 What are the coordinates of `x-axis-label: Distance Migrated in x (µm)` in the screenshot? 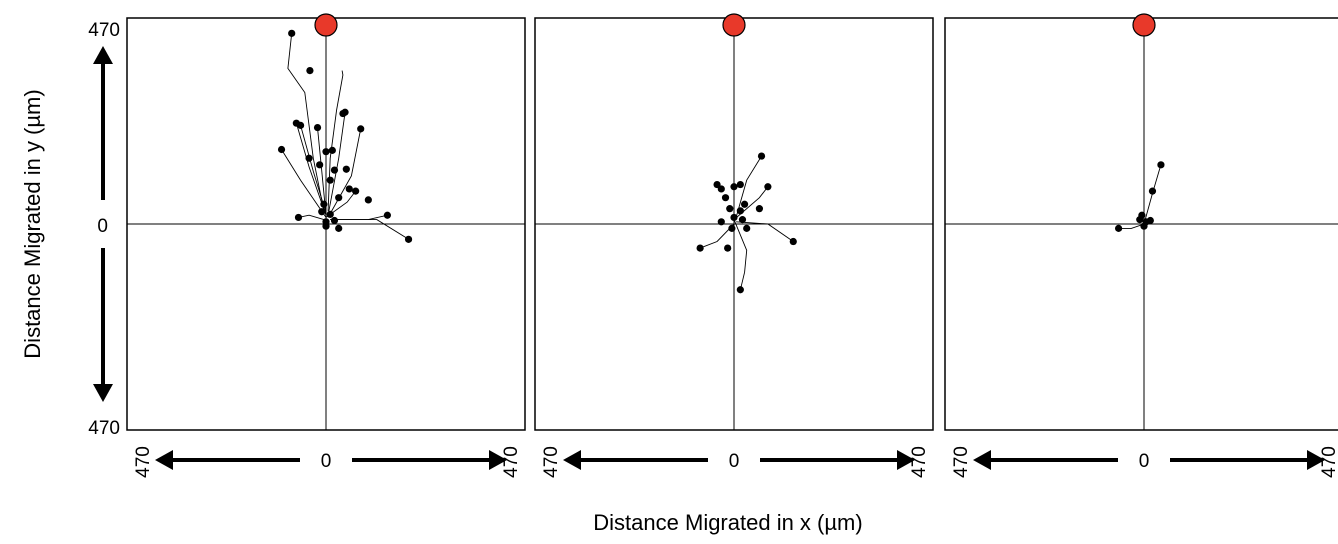 It's located at (727, 522).